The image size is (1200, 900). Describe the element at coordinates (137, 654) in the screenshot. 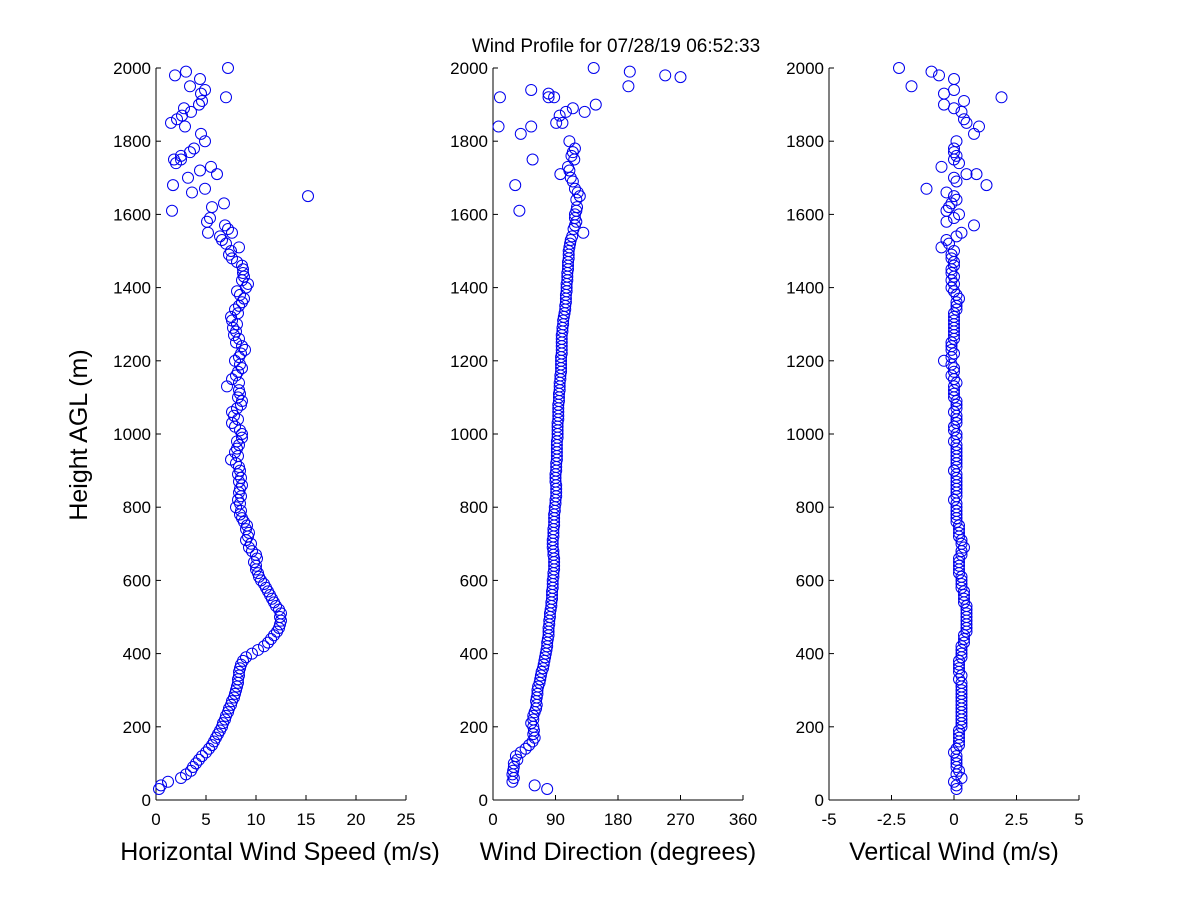

I see `y-tick-label-horizontal-speed: 400` at that location.